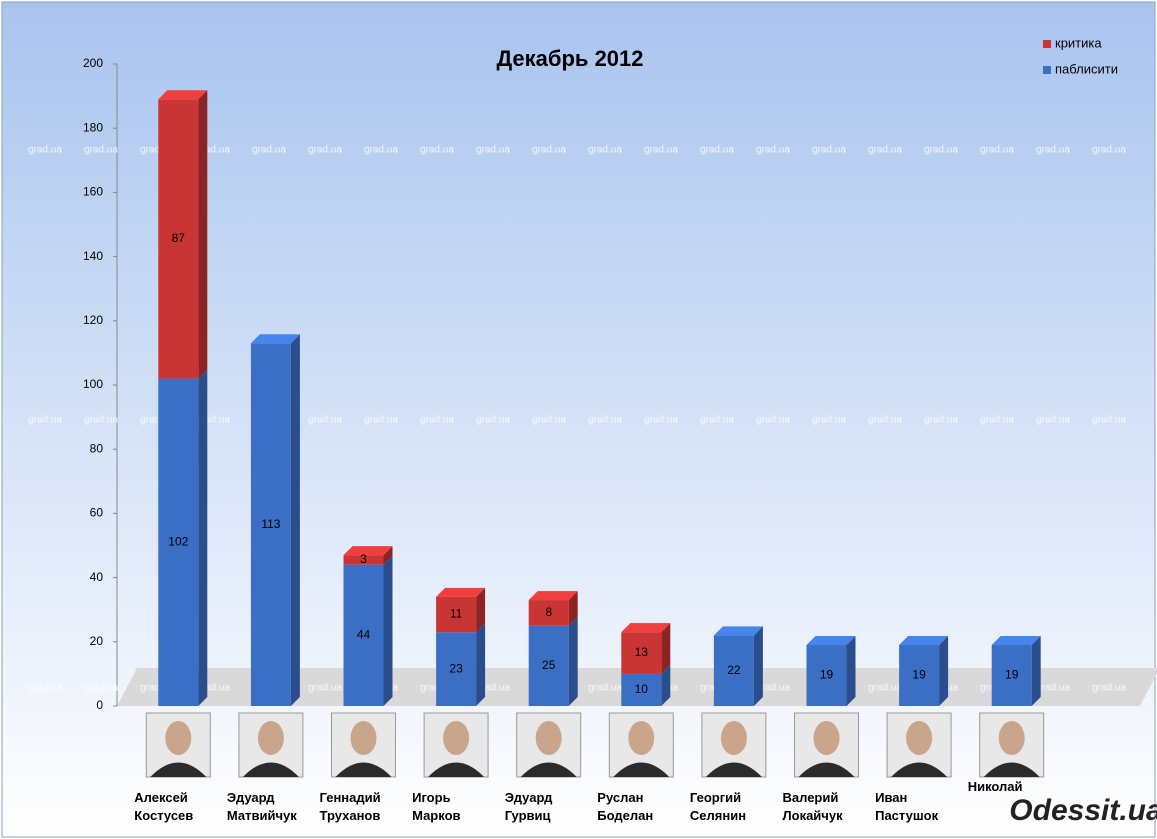 Image resolution: width=1157 pixels, height=839 pixels. Describe the element at coordinates (528, 806) in the screenshot. I see `x-tick-label: Эдуард Гурвиц` at that location.